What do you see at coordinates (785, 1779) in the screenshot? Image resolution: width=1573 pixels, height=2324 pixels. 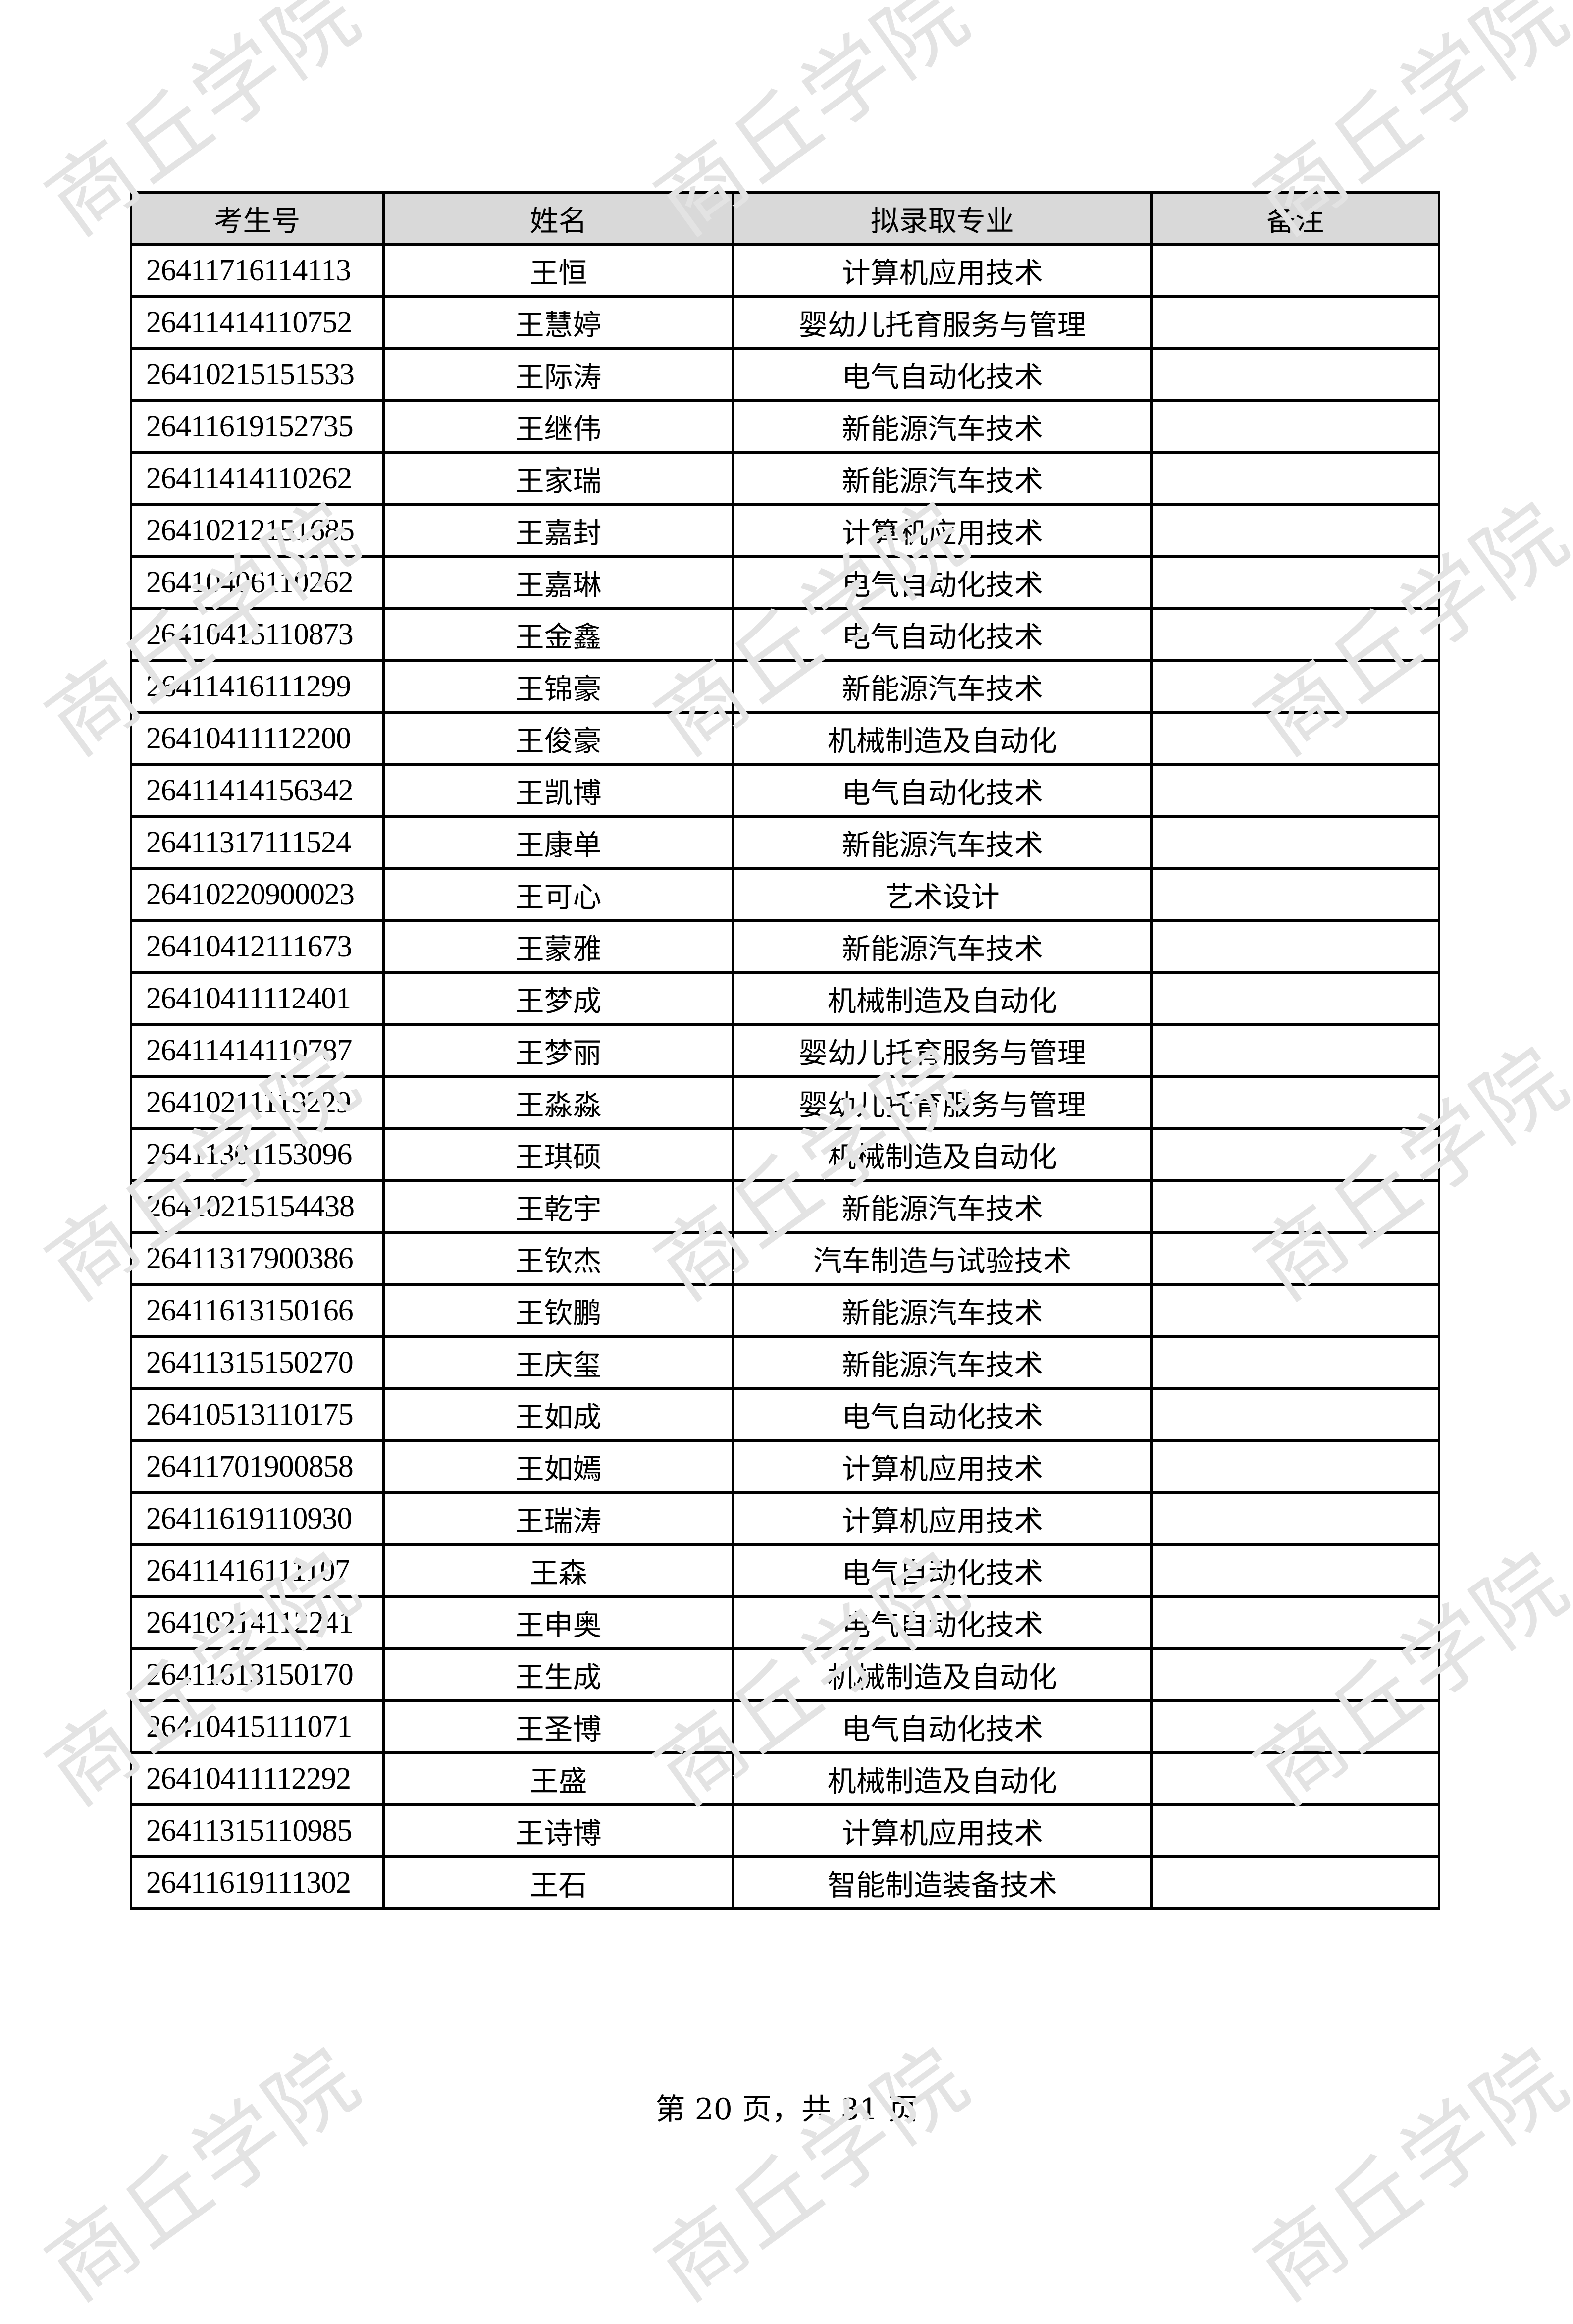 I see `table-row: 26410411112292 王盛 机械制造及自动化` at bounding box center [785, 1779].